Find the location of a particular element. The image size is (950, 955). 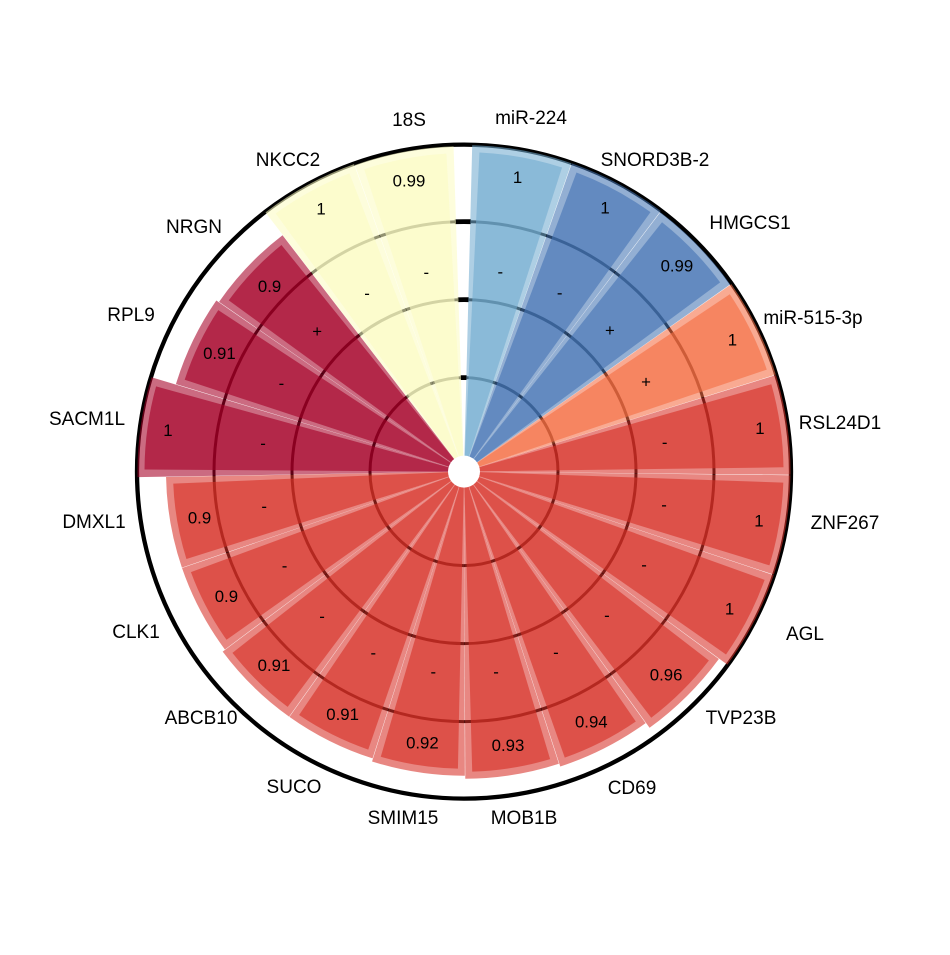

svg-text: CLK1 is located at coordinates (136, 632).